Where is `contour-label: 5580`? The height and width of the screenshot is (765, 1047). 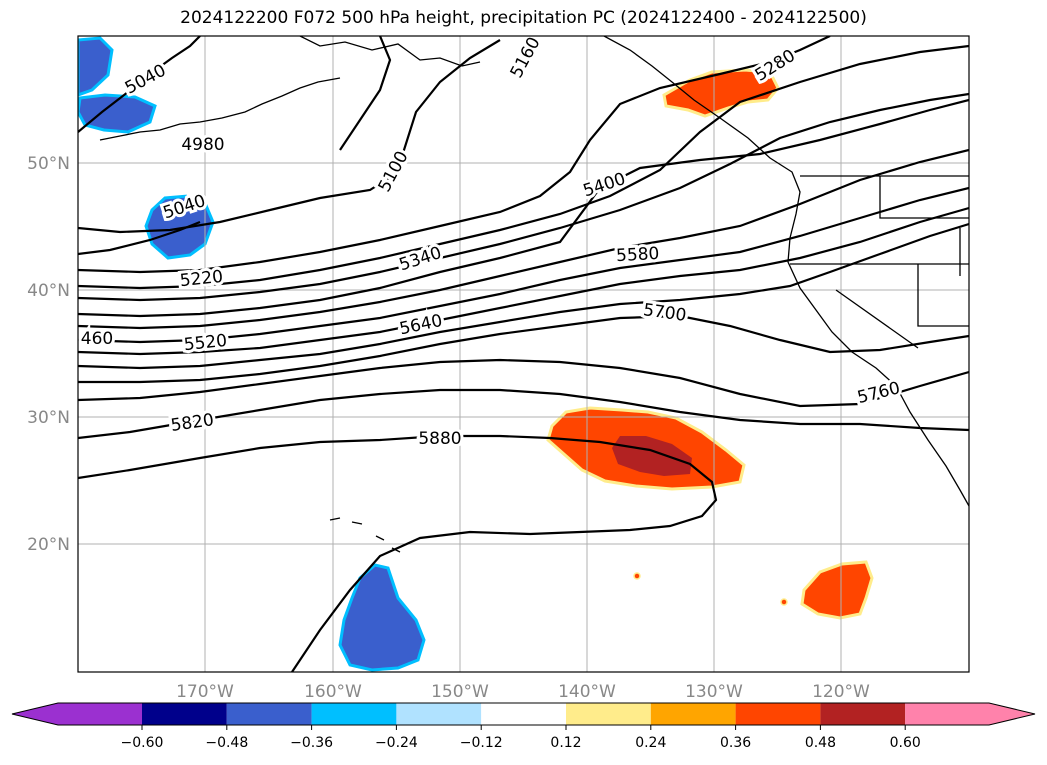
contour-label: 5580 is located at coordinates (638, 255).